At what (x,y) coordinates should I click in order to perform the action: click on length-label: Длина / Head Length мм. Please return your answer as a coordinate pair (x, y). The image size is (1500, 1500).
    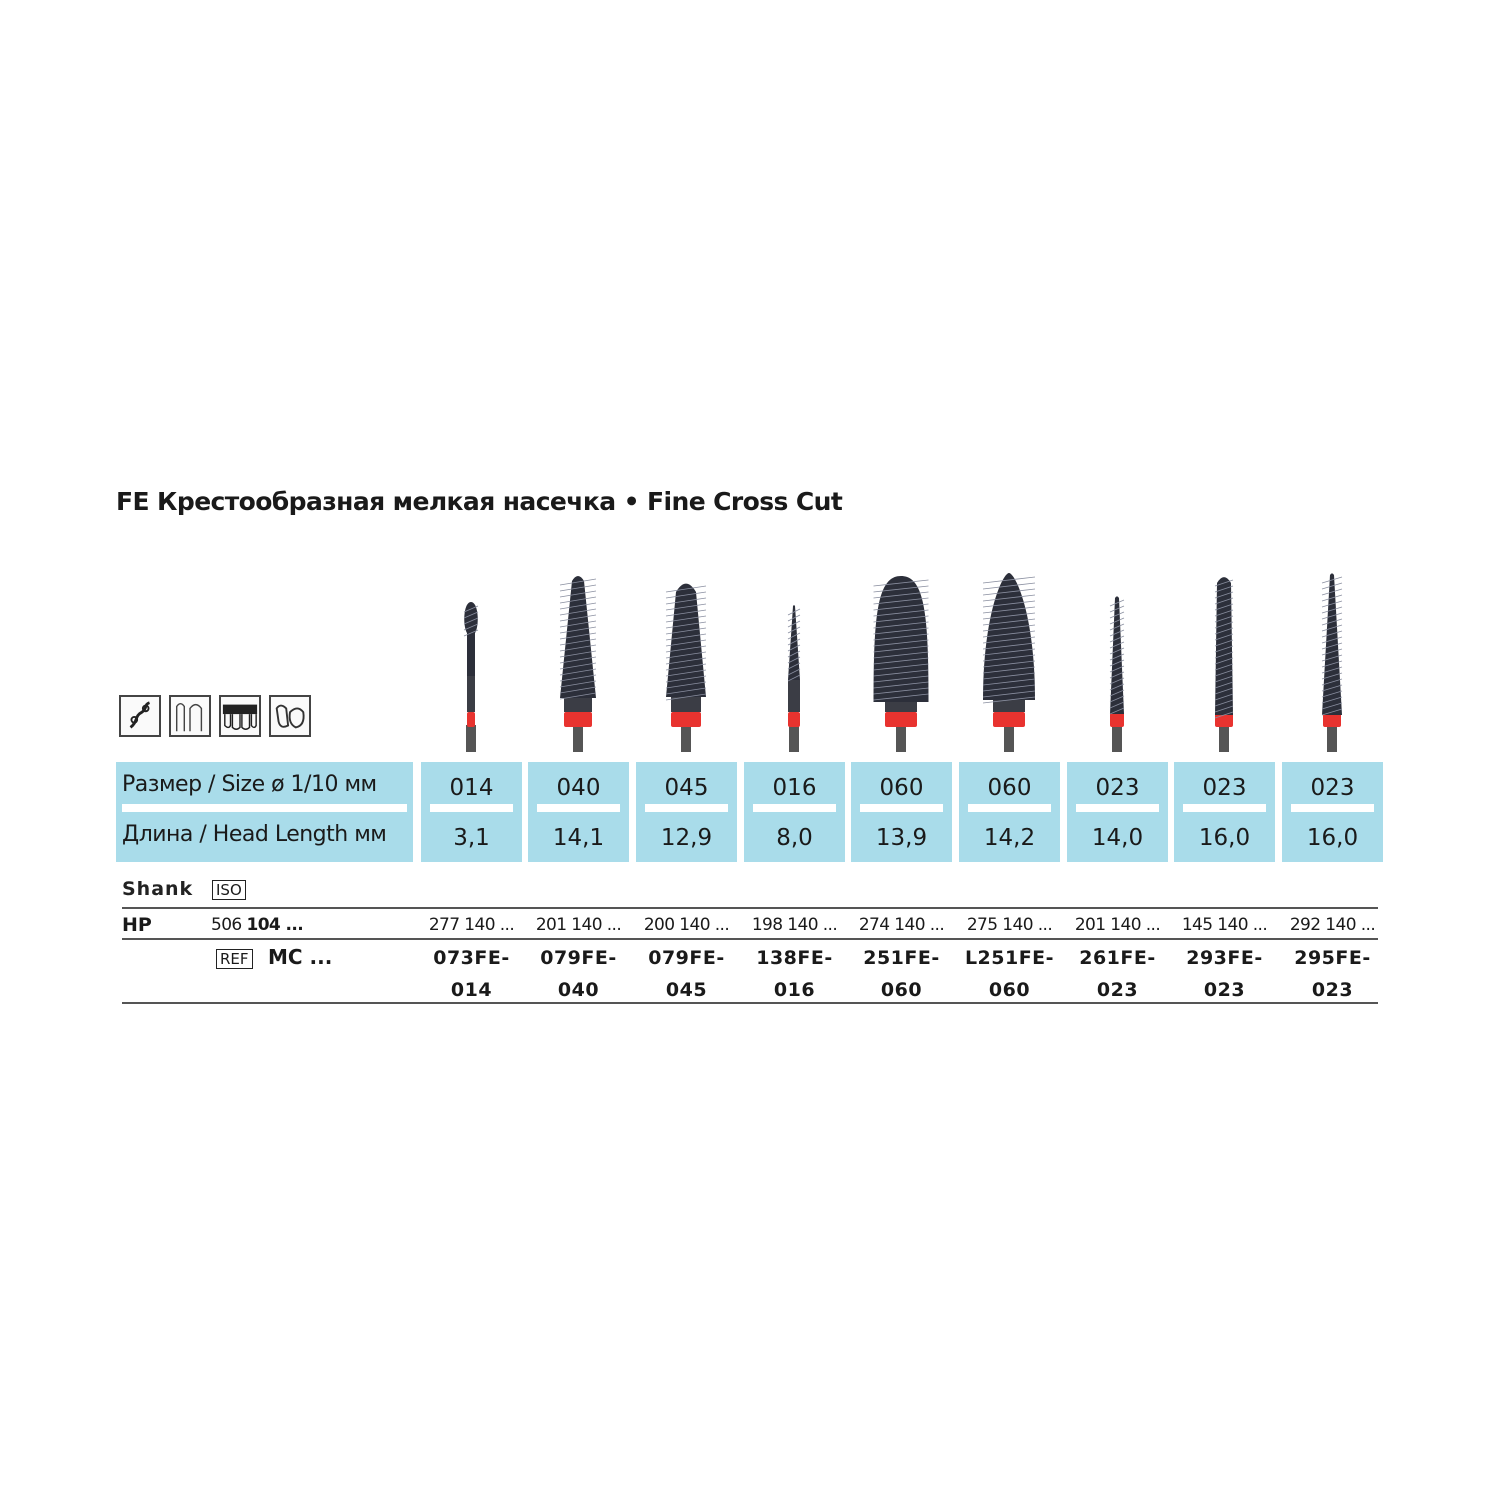
    Looking at the image, I should click on (254, 834).